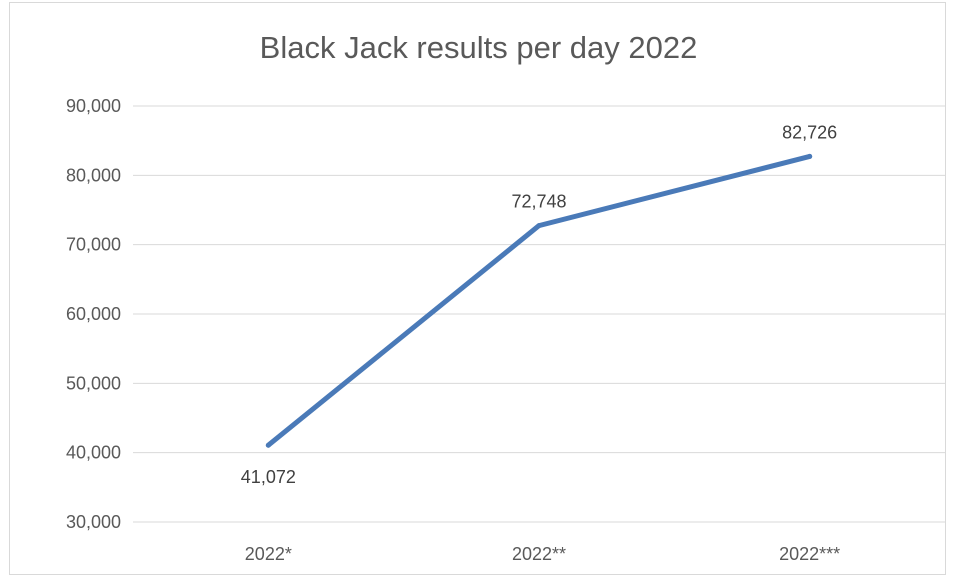 The height and width of the screenshot is (577, 957). I want to click on x-tick-label: 2022*, so click(268, 554).